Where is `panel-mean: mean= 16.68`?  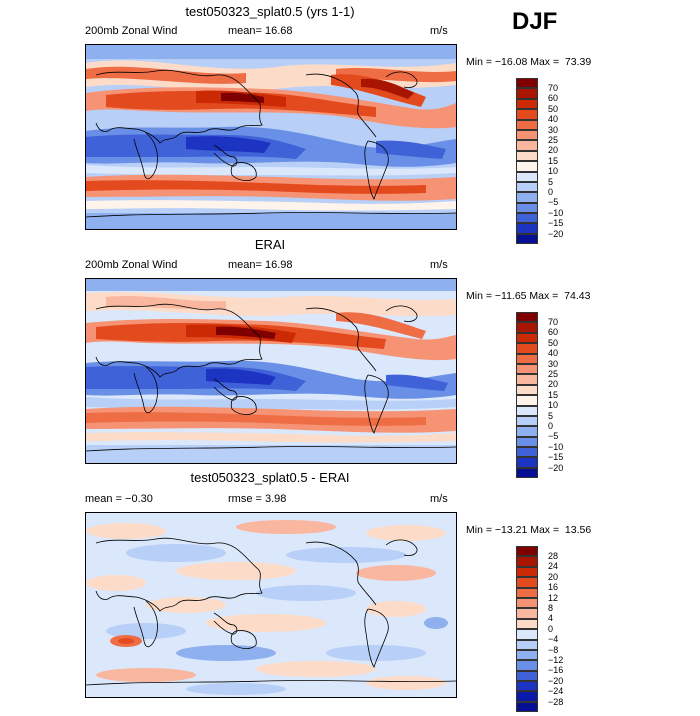 panel-mean: mean= 16.68 is located at coordinates (260, 31).